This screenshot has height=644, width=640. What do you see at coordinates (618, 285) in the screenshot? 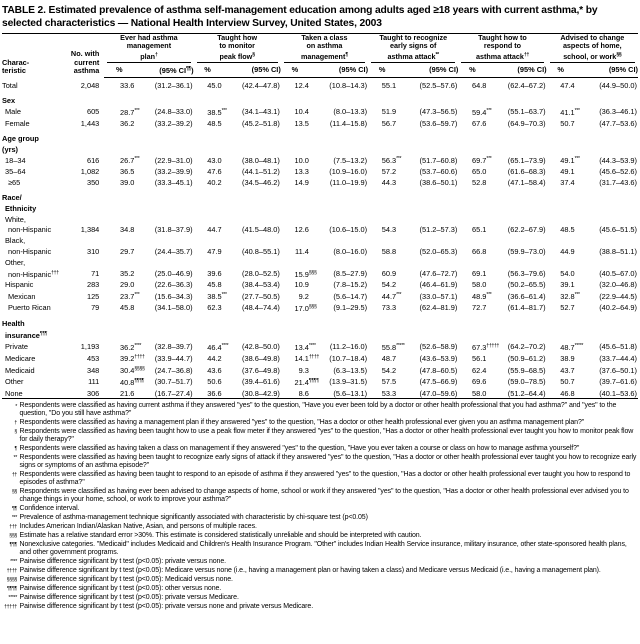
I see `ci-value: (32.0–46.8)` at bounding box center [618, 285].